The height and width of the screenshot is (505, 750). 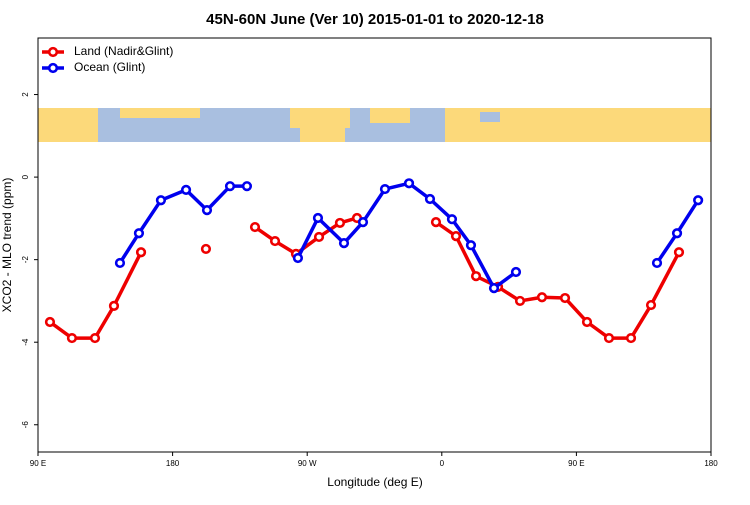 I want to click on map-ocean, so click(x=490, y=117).